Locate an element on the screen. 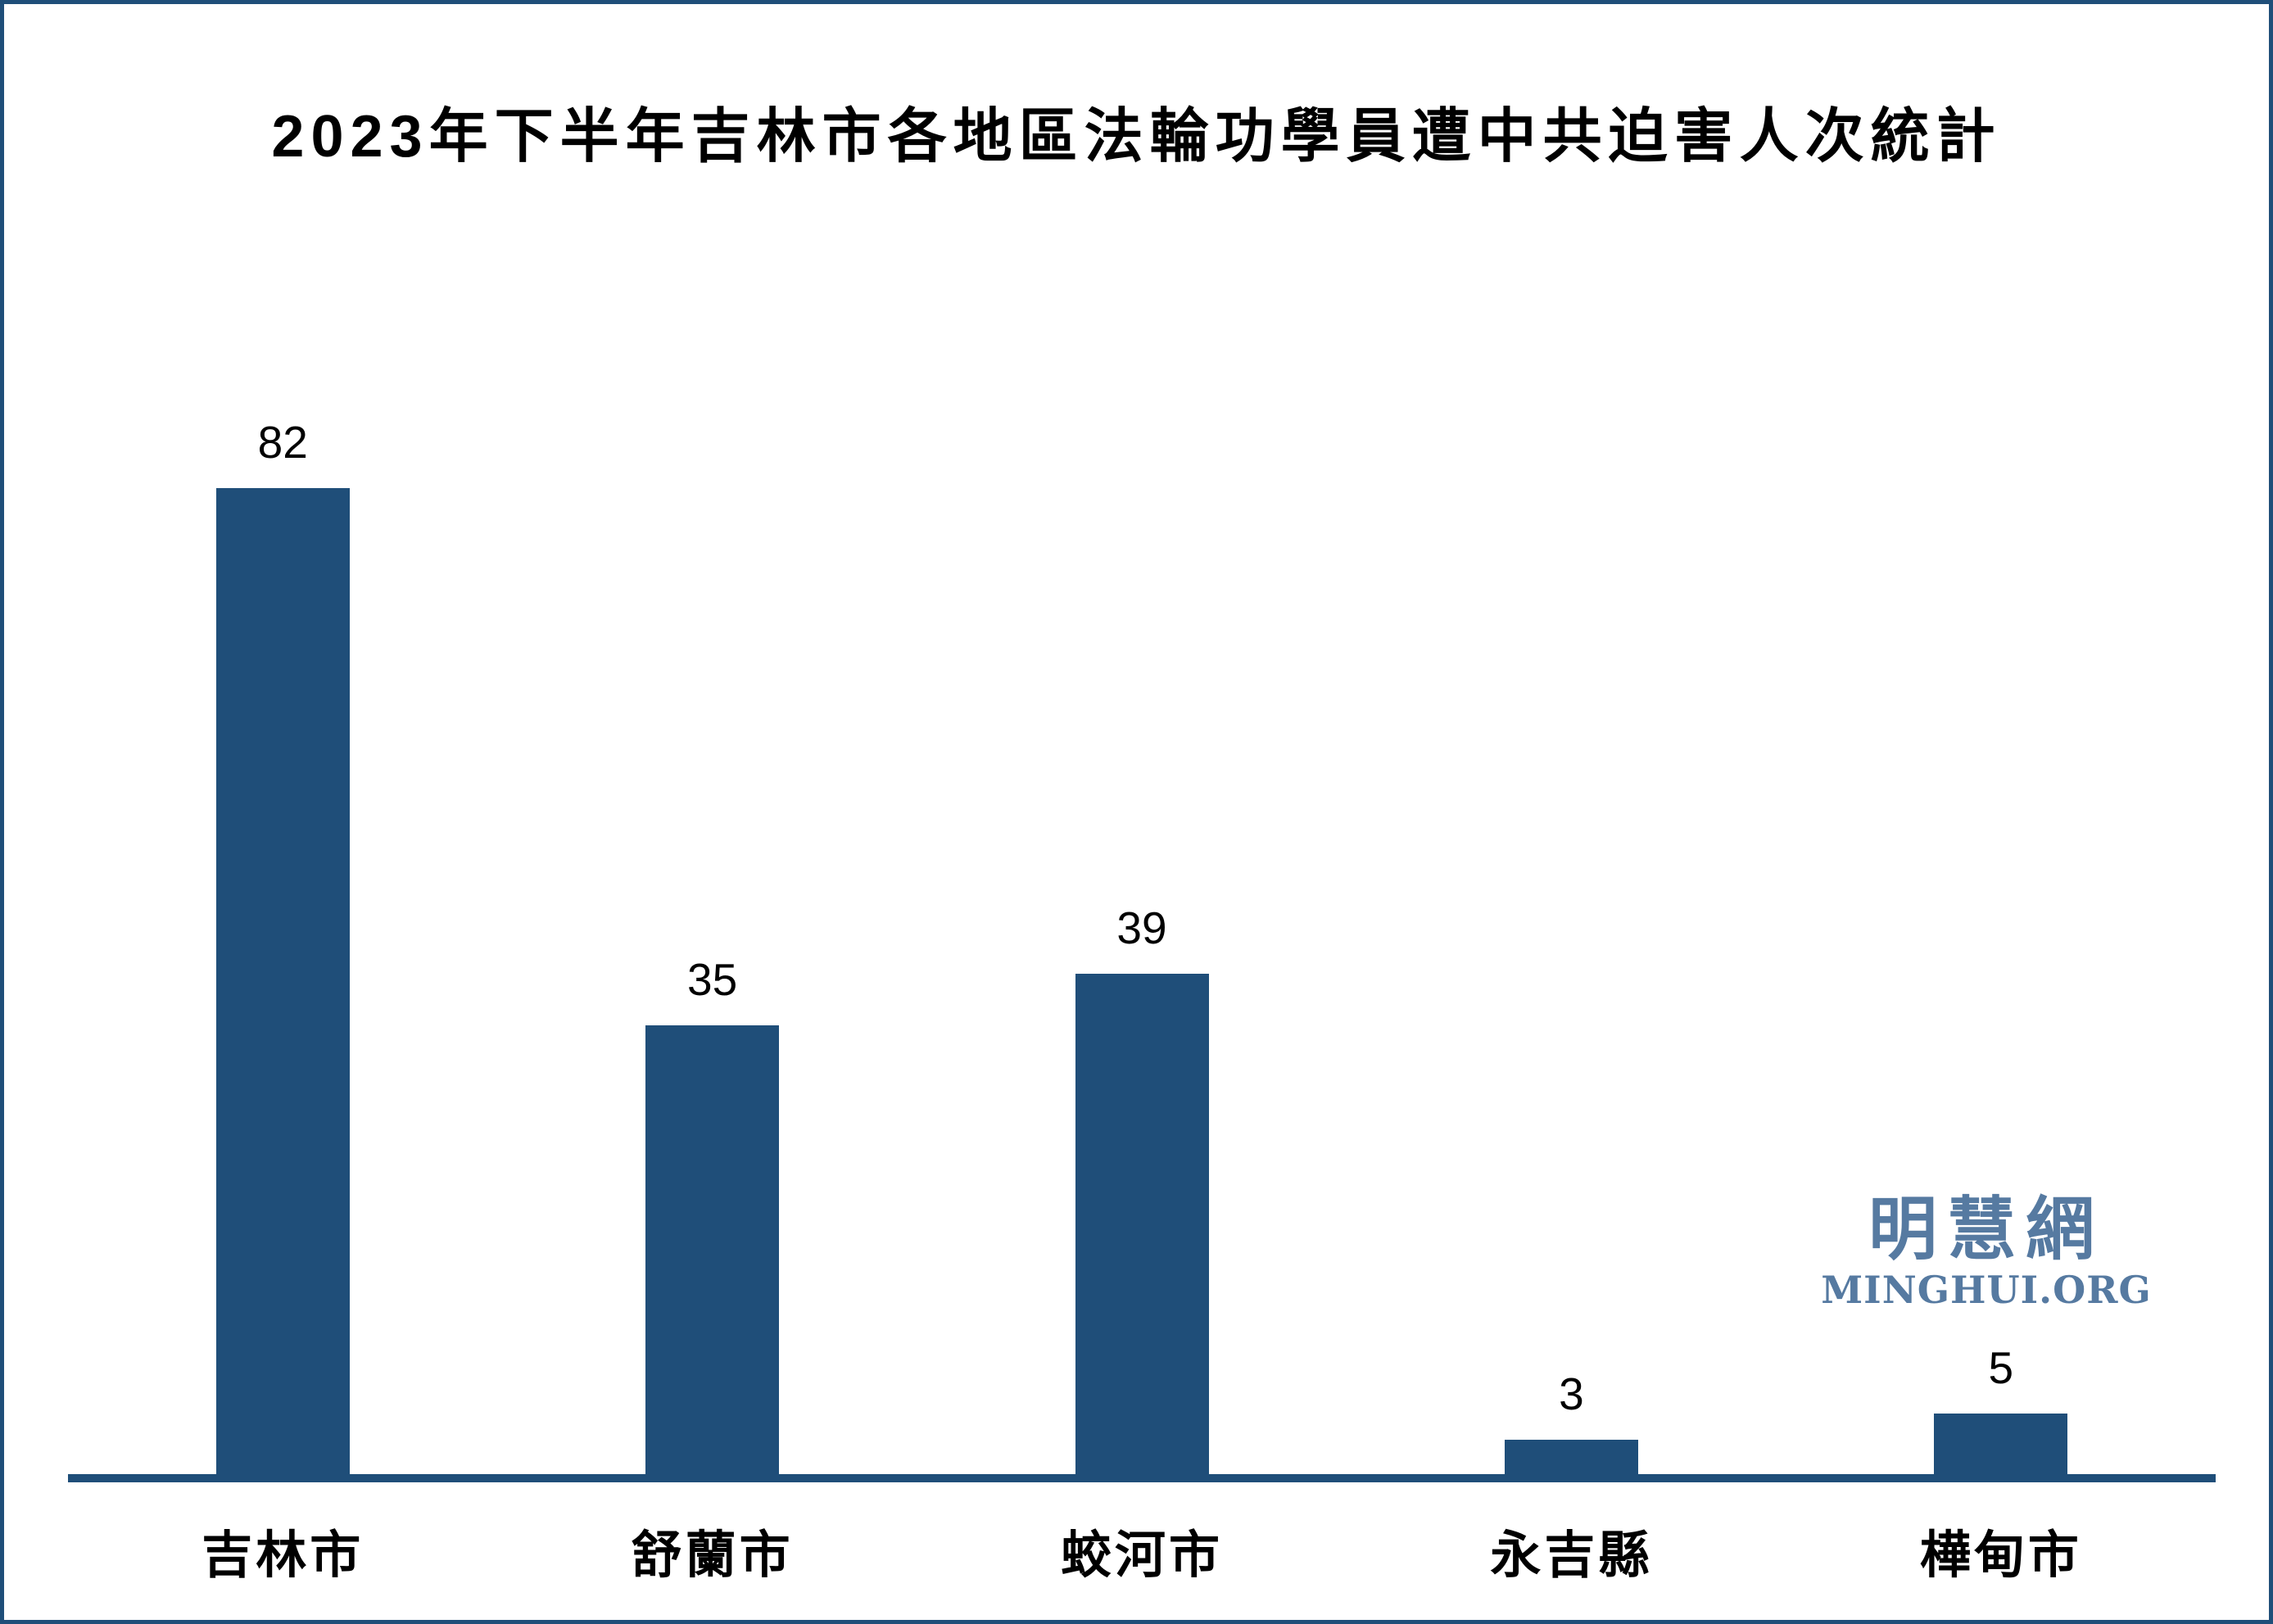 The image size is (2273, 1624). watermark: 明慧網 MINGHUI.ORG is located at coordinates (1986, 1250).